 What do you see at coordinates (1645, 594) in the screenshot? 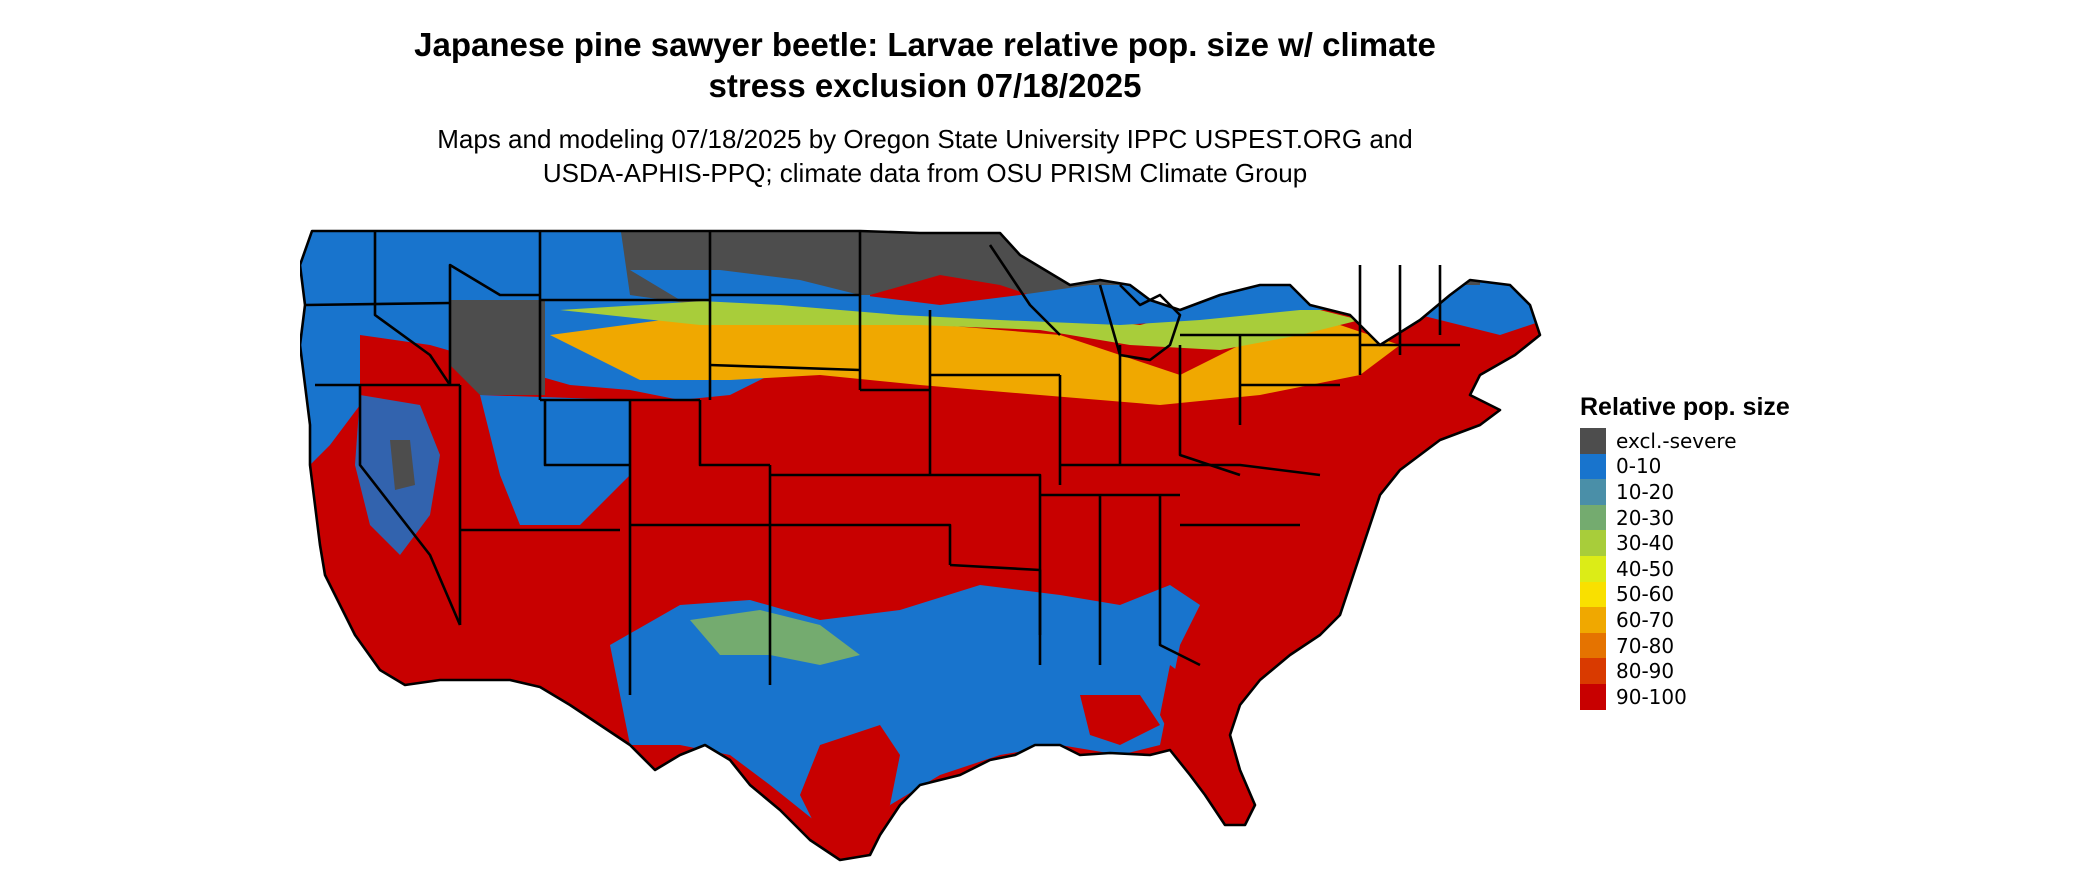
I see `legend-label: 50-60` at bounding box center [1645, 594].